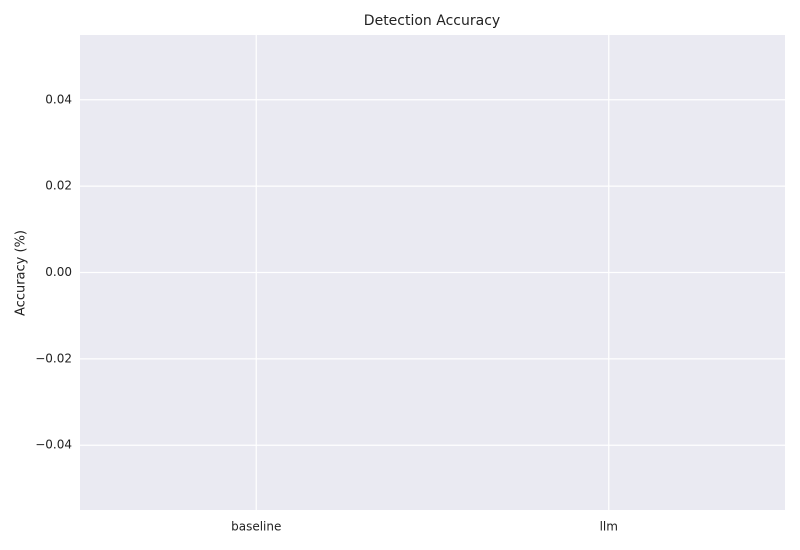 Image resolution: width=800 pixels, height=550 pixels. What do you see at coordinates (53, 445) in the screenshot?
I see `y-tick-label: −0.04` at bounding box center [53, 445].